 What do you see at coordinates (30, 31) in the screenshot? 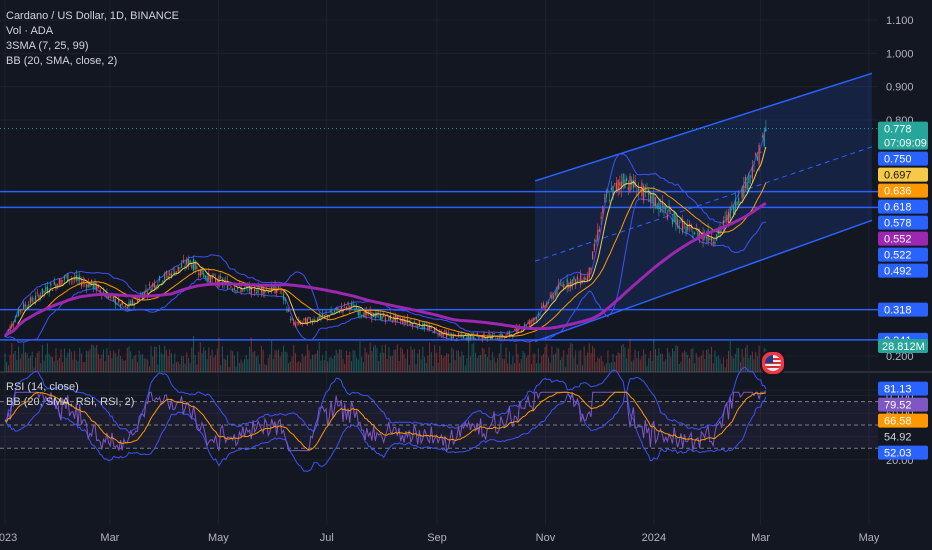
I see `legend-volume: Vol · ADA` at bounding box center [30, 31].